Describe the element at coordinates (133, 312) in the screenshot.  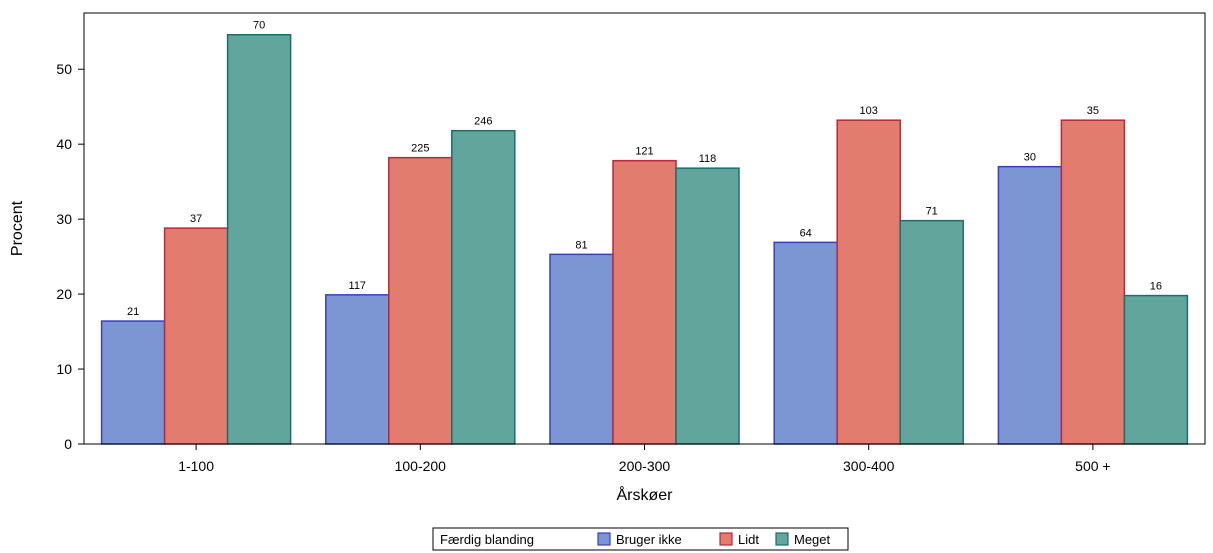
I see `data-label: 21` at that location.